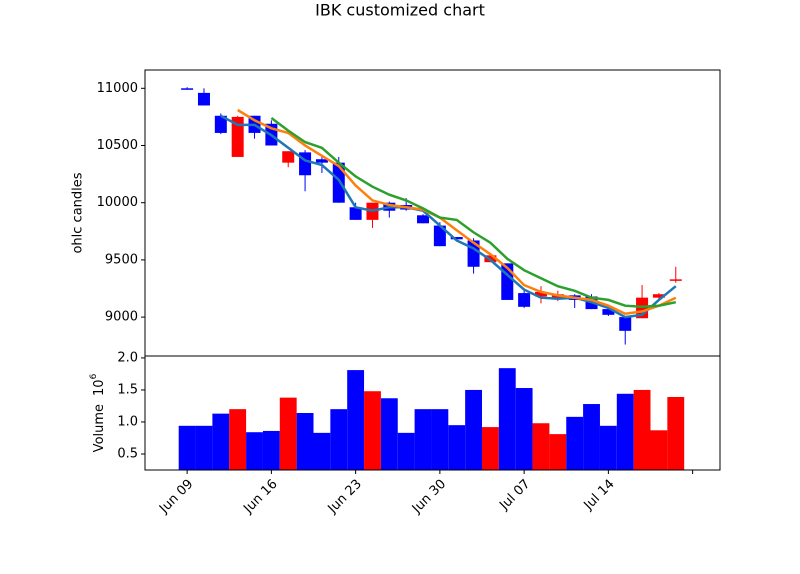  I want to click on y-tick-label: 9000, so click(121, 317).